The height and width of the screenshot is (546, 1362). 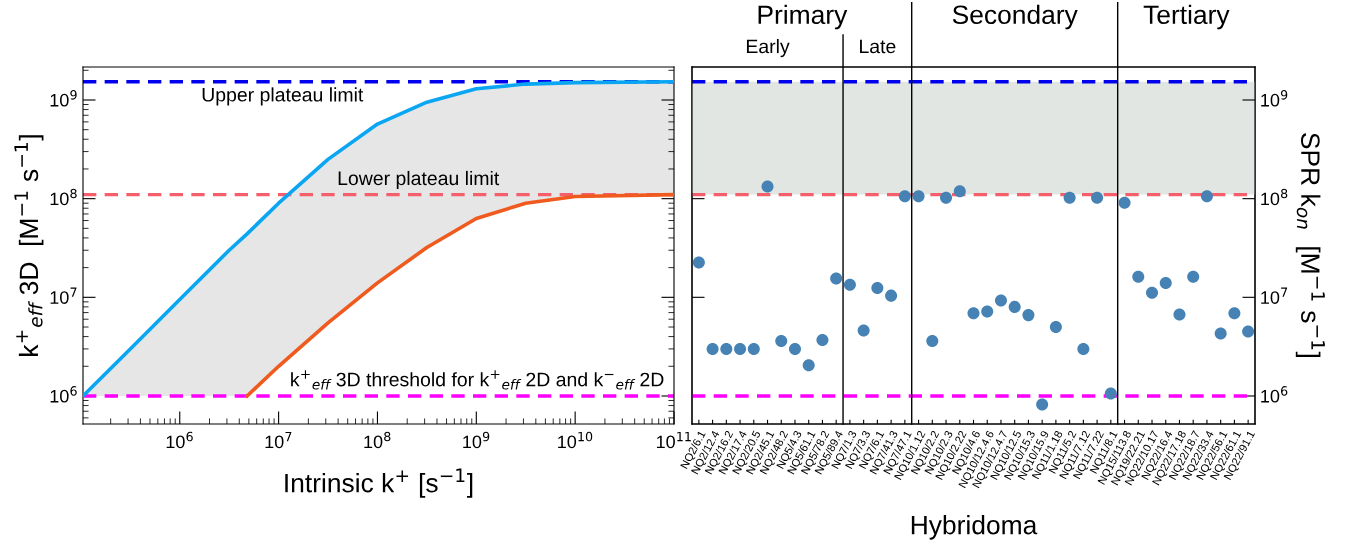 What do you see at coordinates (477, 380) in the screenshot?
I see `text: k$^{+}$$_{eff}$ 3D threshold for k$^{+}$$_{eff}$ 2D and k$^{−}$$_{eff}$ 2D` at bounding box center [477, 380].